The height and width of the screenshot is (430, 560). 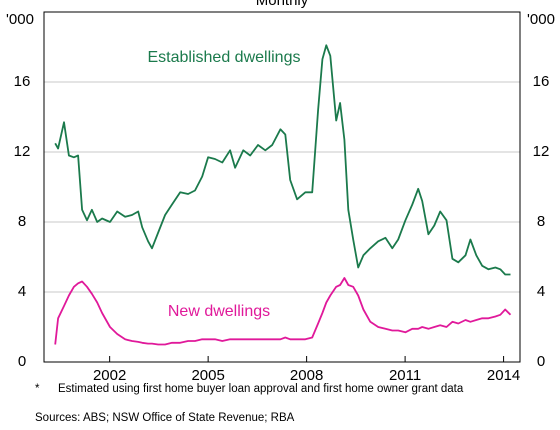 I want to click on y-tick-label-right: 8, so click(x=541, y=221).